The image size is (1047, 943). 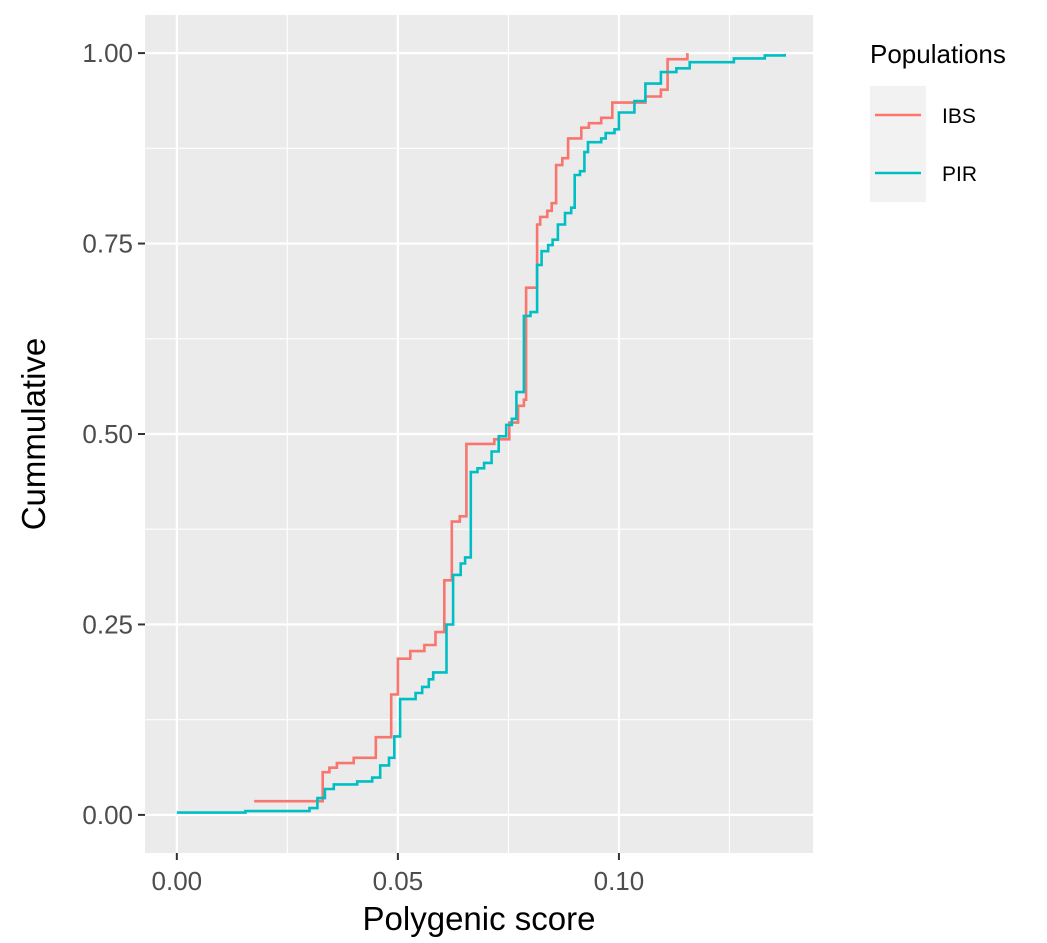 What do you see at coordinates (107, 815) in the screenshot?
I see `y-tick-label: 0.00` at bounding box center [107, 815].